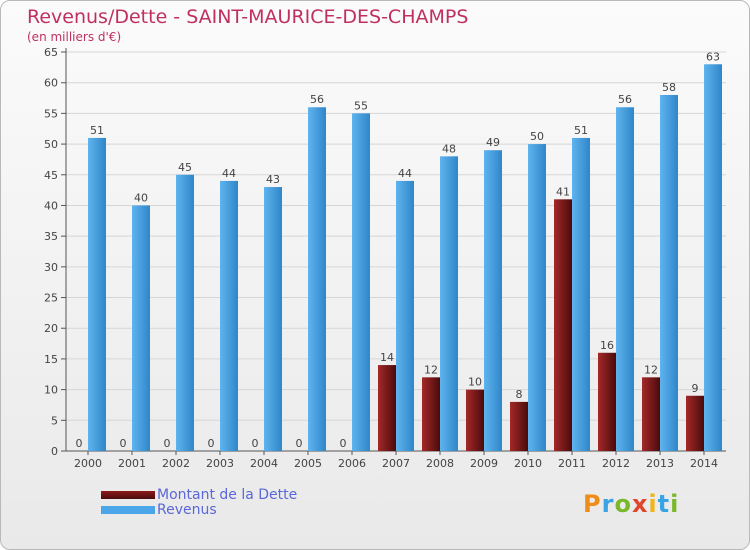 The height and width of the screenshot is (550, 750). I want to click on data-label-revenus: 55, so click(361, 105).